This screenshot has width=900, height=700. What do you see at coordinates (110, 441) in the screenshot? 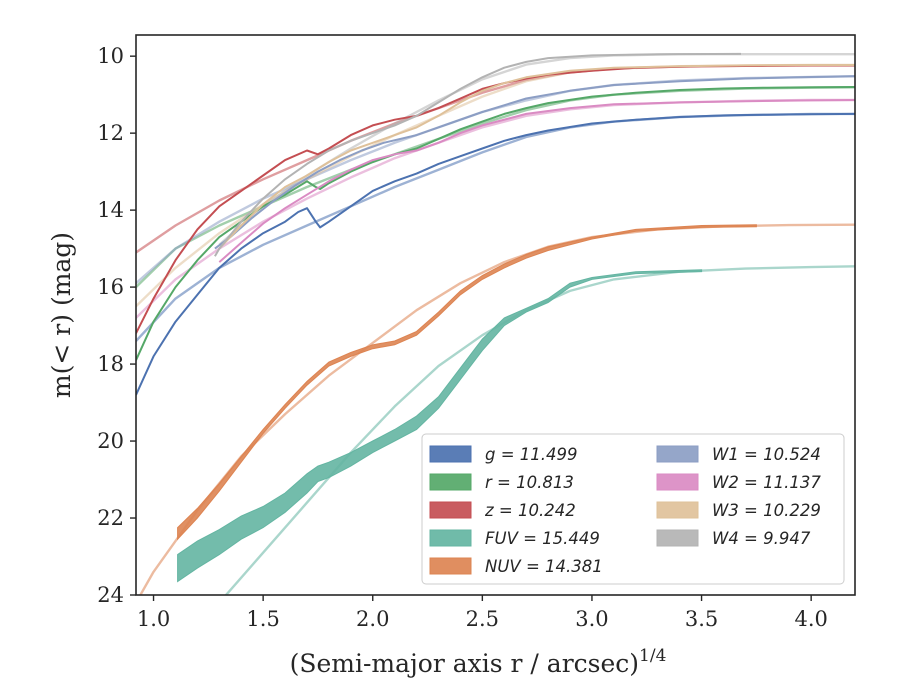
I see `y-tick-label: 20` at bounding box center [110, 441].